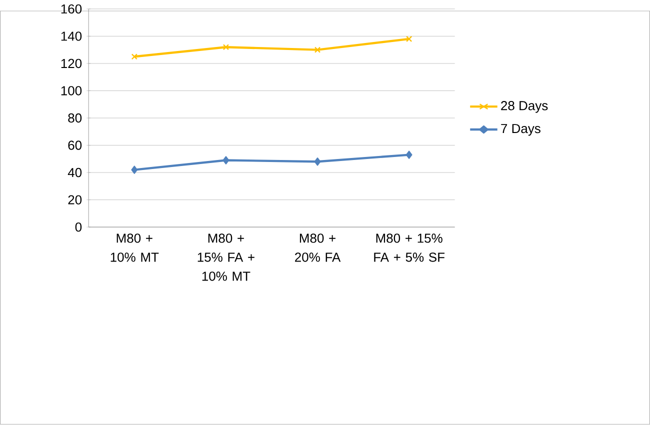 This screenshot has width=650, height=425. What do you see at coordinates (78, 227) in the screenshot?
I see `y-tick-label: 0` at bounding box center [78, 227].